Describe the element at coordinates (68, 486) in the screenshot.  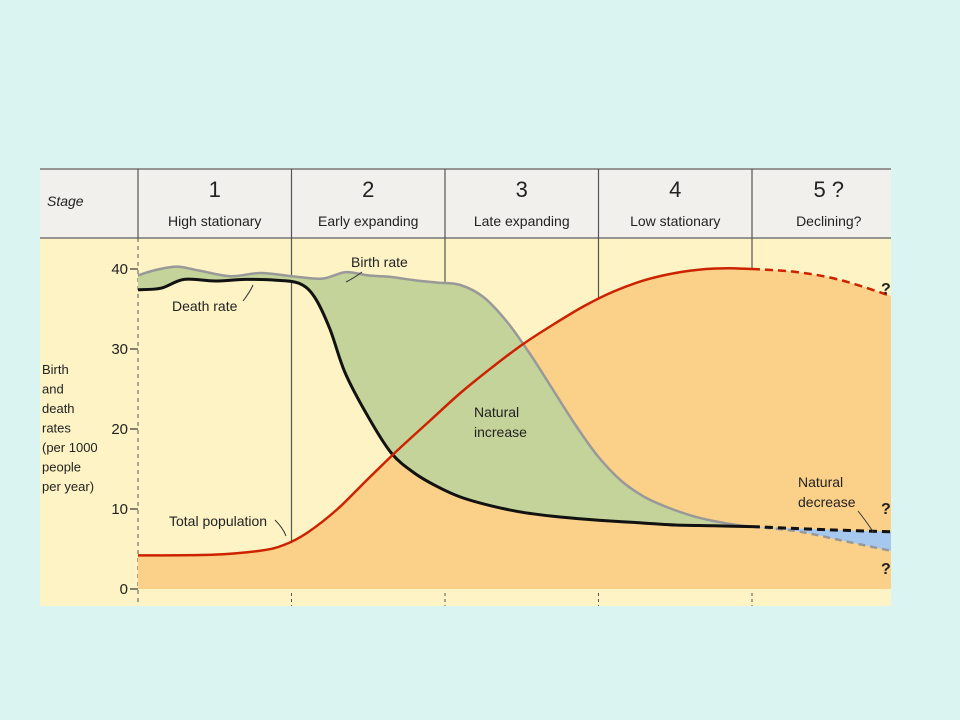
I see `y-axis-label-line: per year)` at that location.